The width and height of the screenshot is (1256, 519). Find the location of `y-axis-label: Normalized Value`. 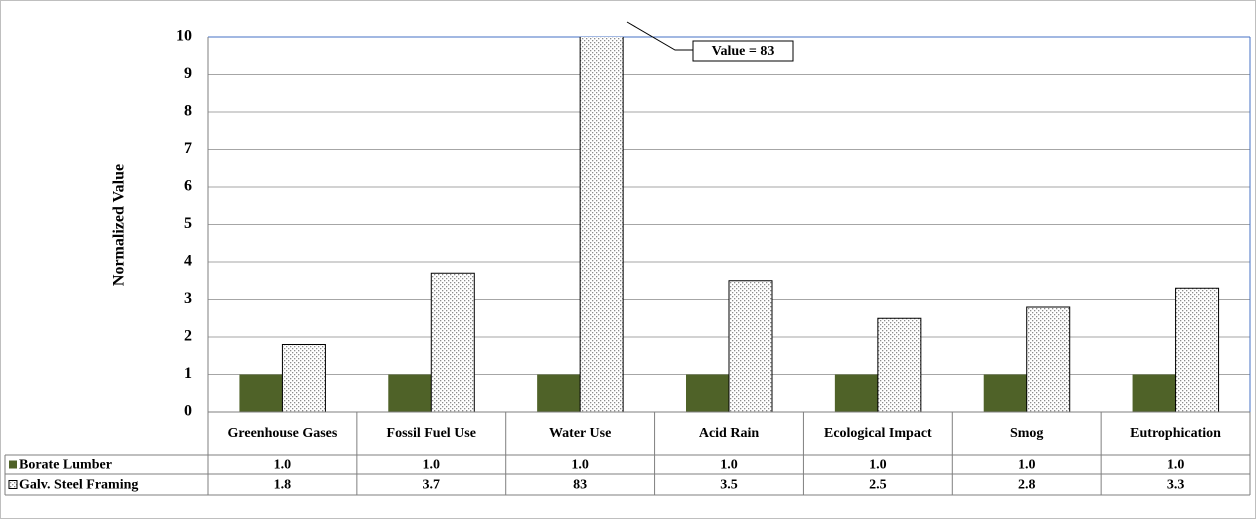

y-axis-label: Normalized Value is located at coordinates (119, 225).